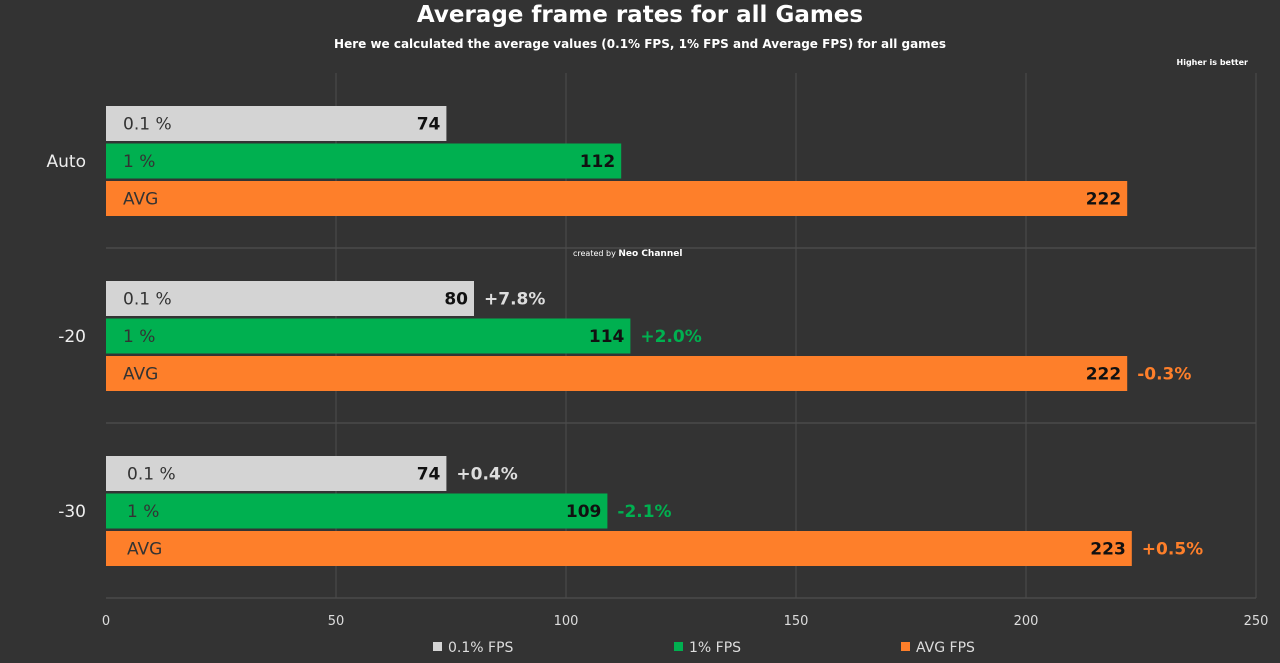 This screenshot has width=1280, height=663. Describe the element at coordinates (72, 337) in the screenshot. I see `category-label: -20` at that location.